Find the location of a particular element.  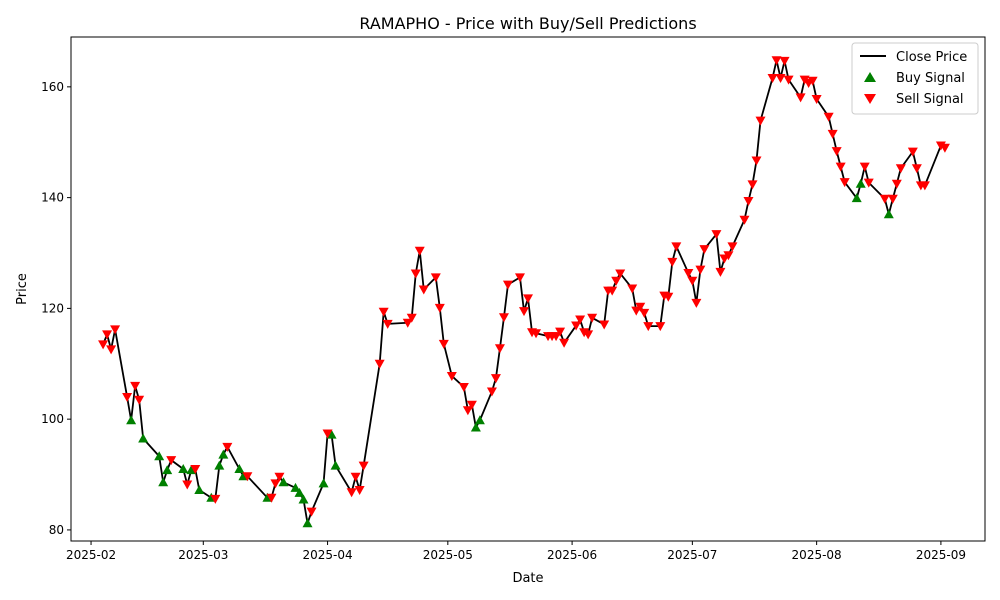

y-tick-label: 160 is located at coordinates (52, 87).